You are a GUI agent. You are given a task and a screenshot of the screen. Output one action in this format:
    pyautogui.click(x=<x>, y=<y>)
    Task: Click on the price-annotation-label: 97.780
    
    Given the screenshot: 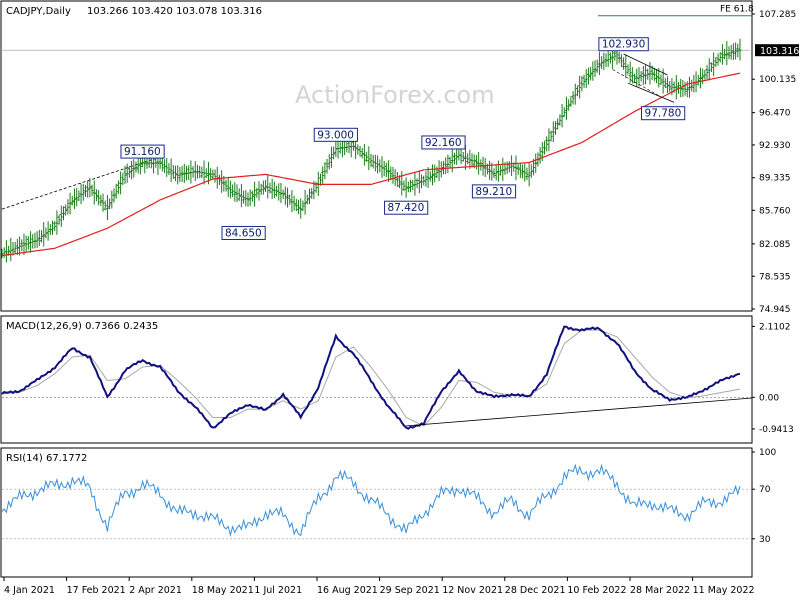 What is the action you would take?
    pyautogui.click(x=663, y=114)
    